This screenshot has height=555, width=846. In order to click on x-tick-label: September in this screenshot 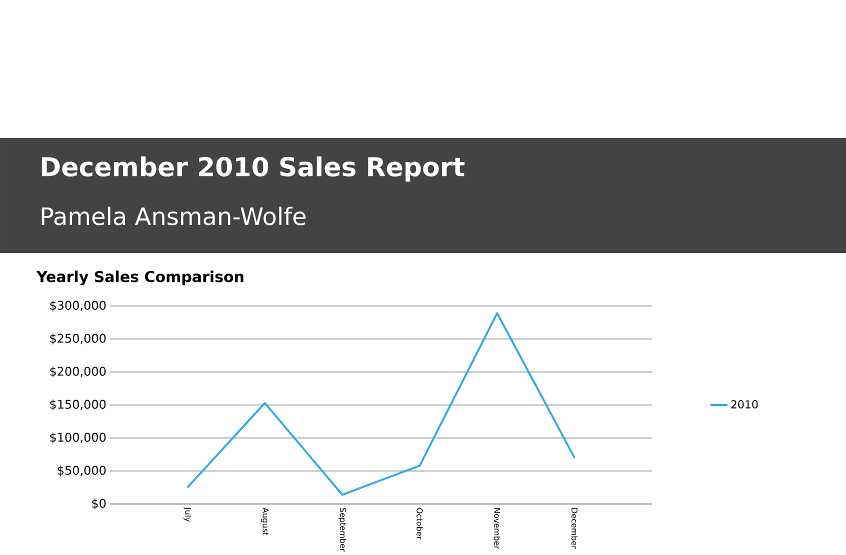, I will do `click(342, 530)`.